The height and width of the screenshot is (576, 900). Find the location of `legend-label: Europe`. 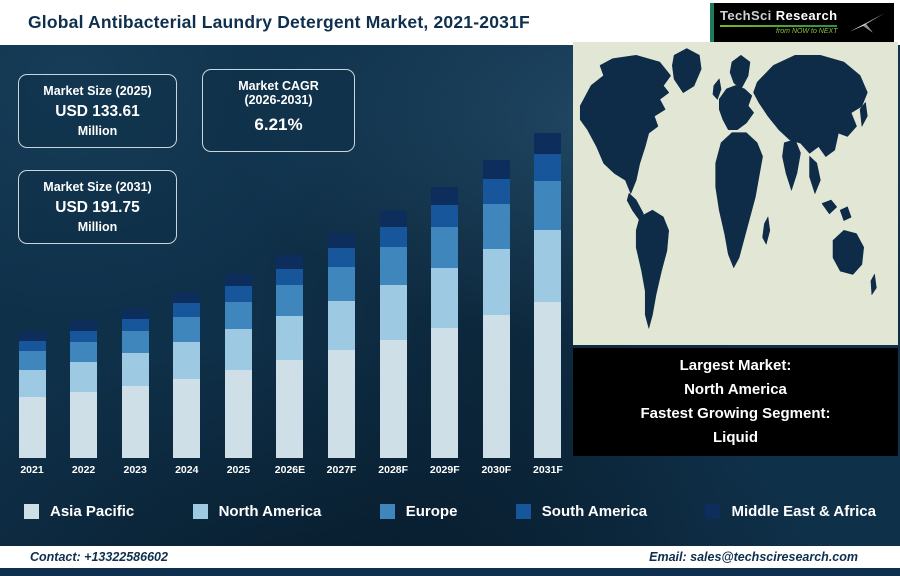

legend-label: Europe is located at coordinates (431, 511).